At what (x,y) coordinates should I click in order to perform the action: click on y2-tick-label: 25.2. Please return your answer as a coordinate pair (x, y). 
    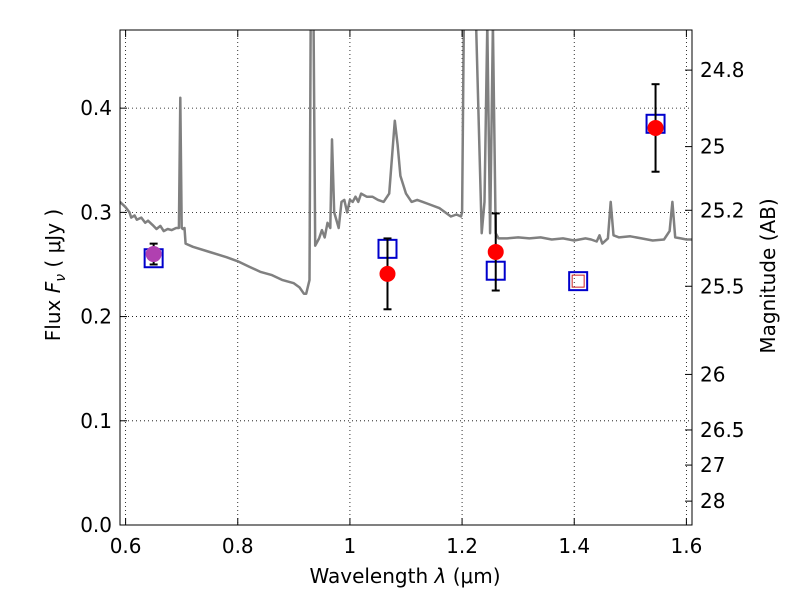
    Looking at the image, I should click on (722, 210).